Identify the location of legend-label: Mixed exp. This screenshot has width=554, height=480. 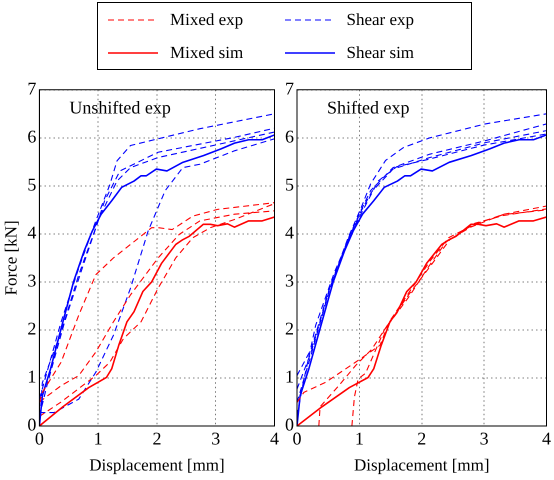
(207, 20).